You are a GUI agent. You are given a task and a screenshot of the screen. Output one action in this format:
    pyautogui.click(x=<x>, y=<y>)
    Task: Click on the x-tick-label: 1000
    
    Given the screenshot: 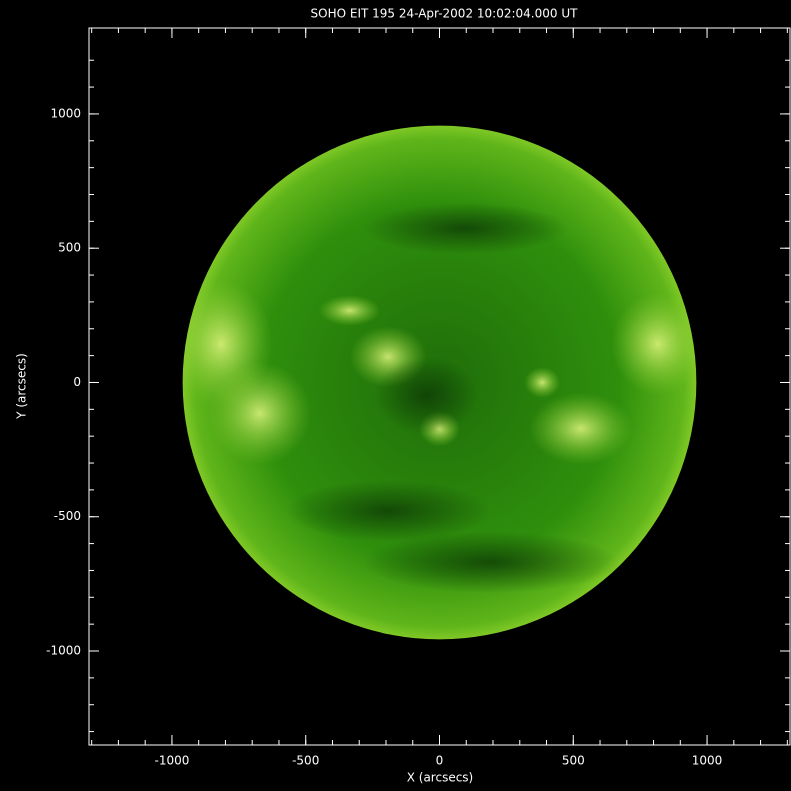 What is the action you would take?
    pyautogui.click(x=707, y=761)
    